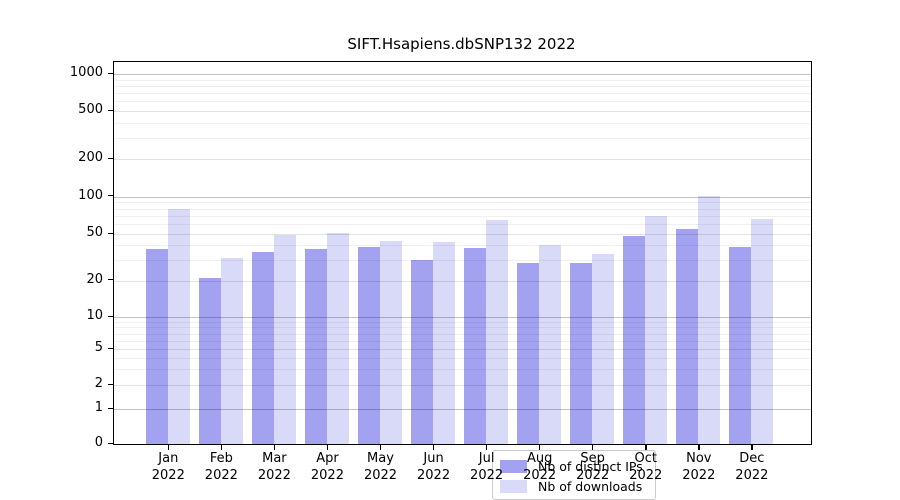 The image size is (900, 500). I want to click on bar-downloads-feb, so click(231, 351).